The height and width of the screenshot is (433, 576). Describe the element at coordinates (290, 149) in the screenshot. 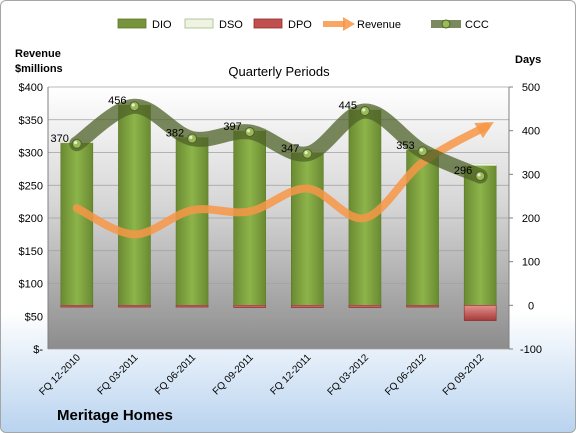

I see `ccc-data-label: 347` at that location.